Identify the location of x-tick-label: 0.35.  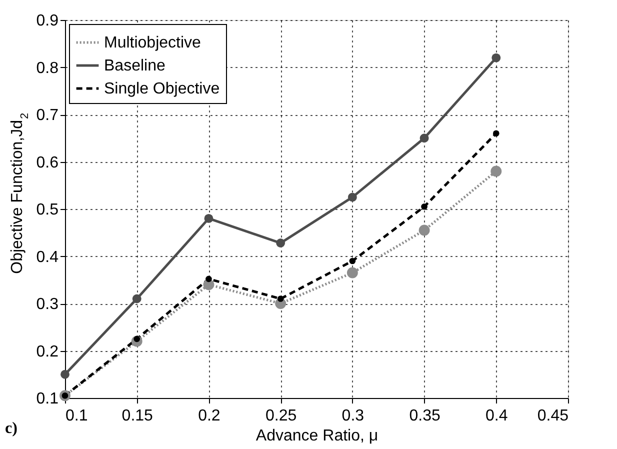
(424, 416).